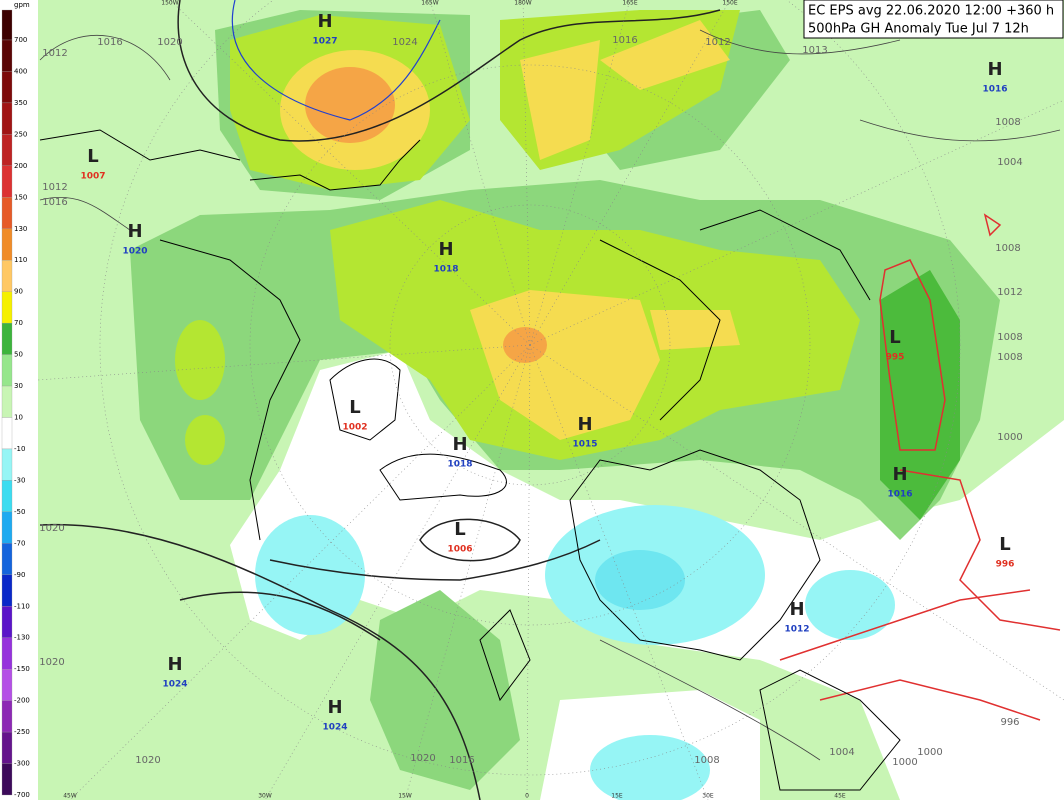  What do you see at coordinates (429, 3) in the screenshot?
I see `longitude-label: 165W` at bounding box center [429, 3].